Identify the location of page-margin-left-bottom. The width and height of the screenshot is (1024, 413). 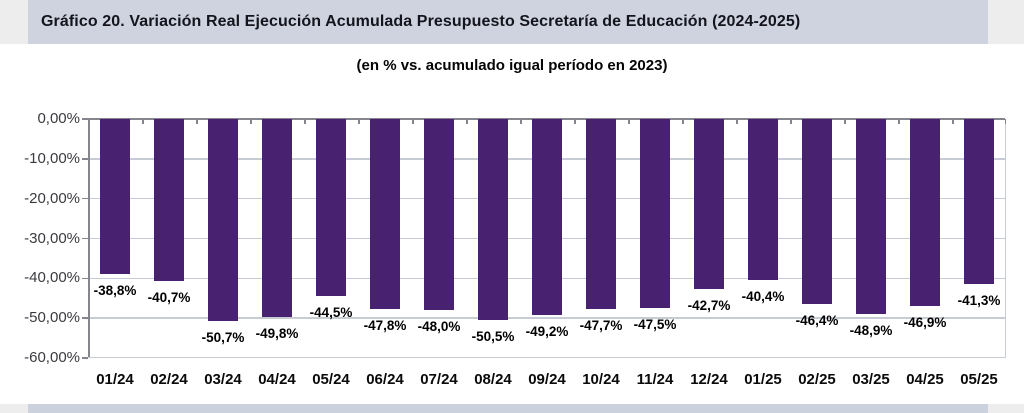
(14, 408).